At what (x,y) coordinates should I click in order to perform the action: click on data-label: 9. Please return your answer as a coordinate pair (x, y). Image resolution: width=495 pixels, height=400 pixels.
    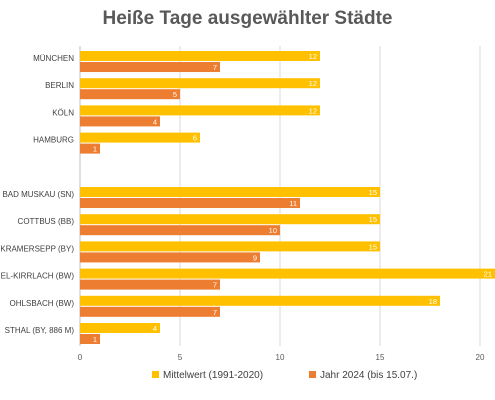
    Looking at the image, I should click on (255, 257).